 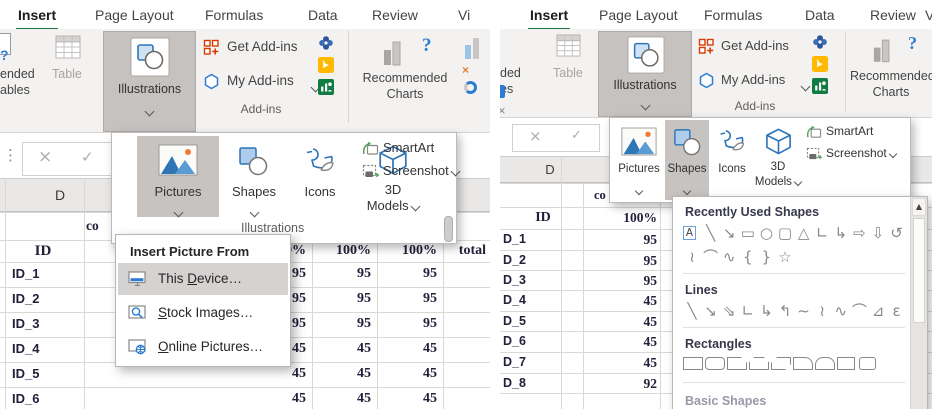 What do you see at coordinates (785, 233) in the screenshot?
I see `shape-glyph: ▢` at bounding box center [785, 233].